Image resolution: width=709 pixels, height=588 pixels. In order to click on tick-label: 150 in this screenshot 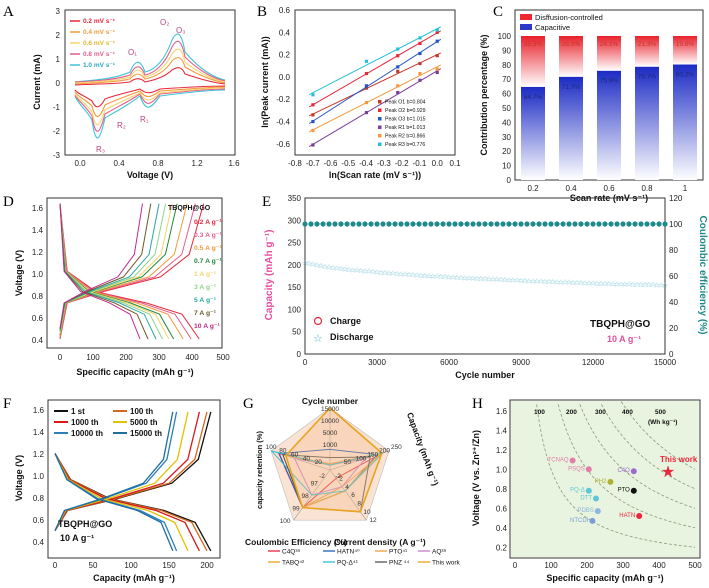, I will do `click(372, 455)`.